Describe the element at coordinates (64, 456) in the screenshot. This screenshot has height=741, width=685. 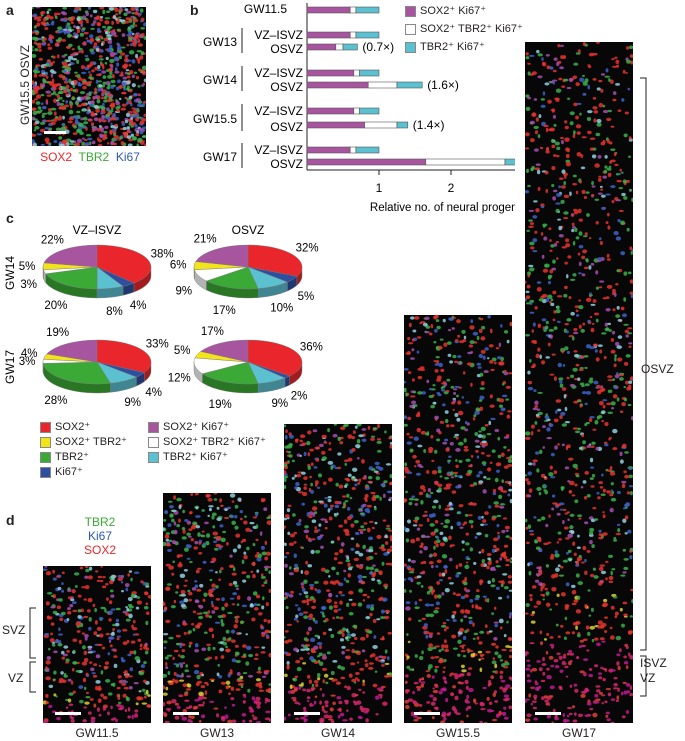
I see `legend-c-item-tbr2: TBR2⁺` at that location.